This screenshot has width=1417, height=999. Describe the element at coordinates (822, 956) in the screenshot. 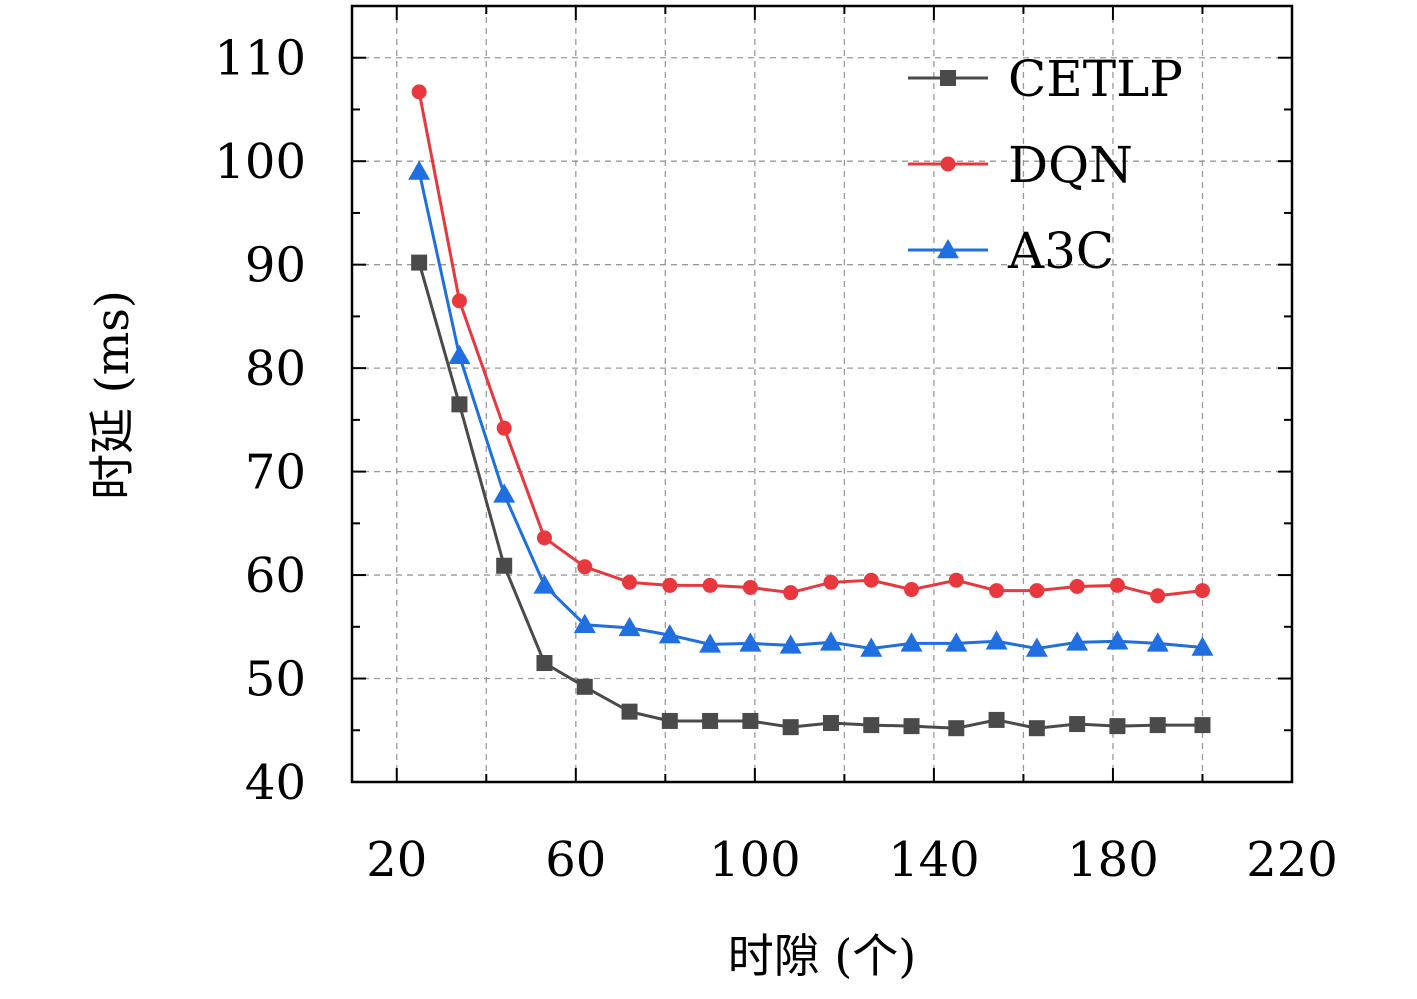

I see `x-axis-title: 时隙 (个)` at that location.